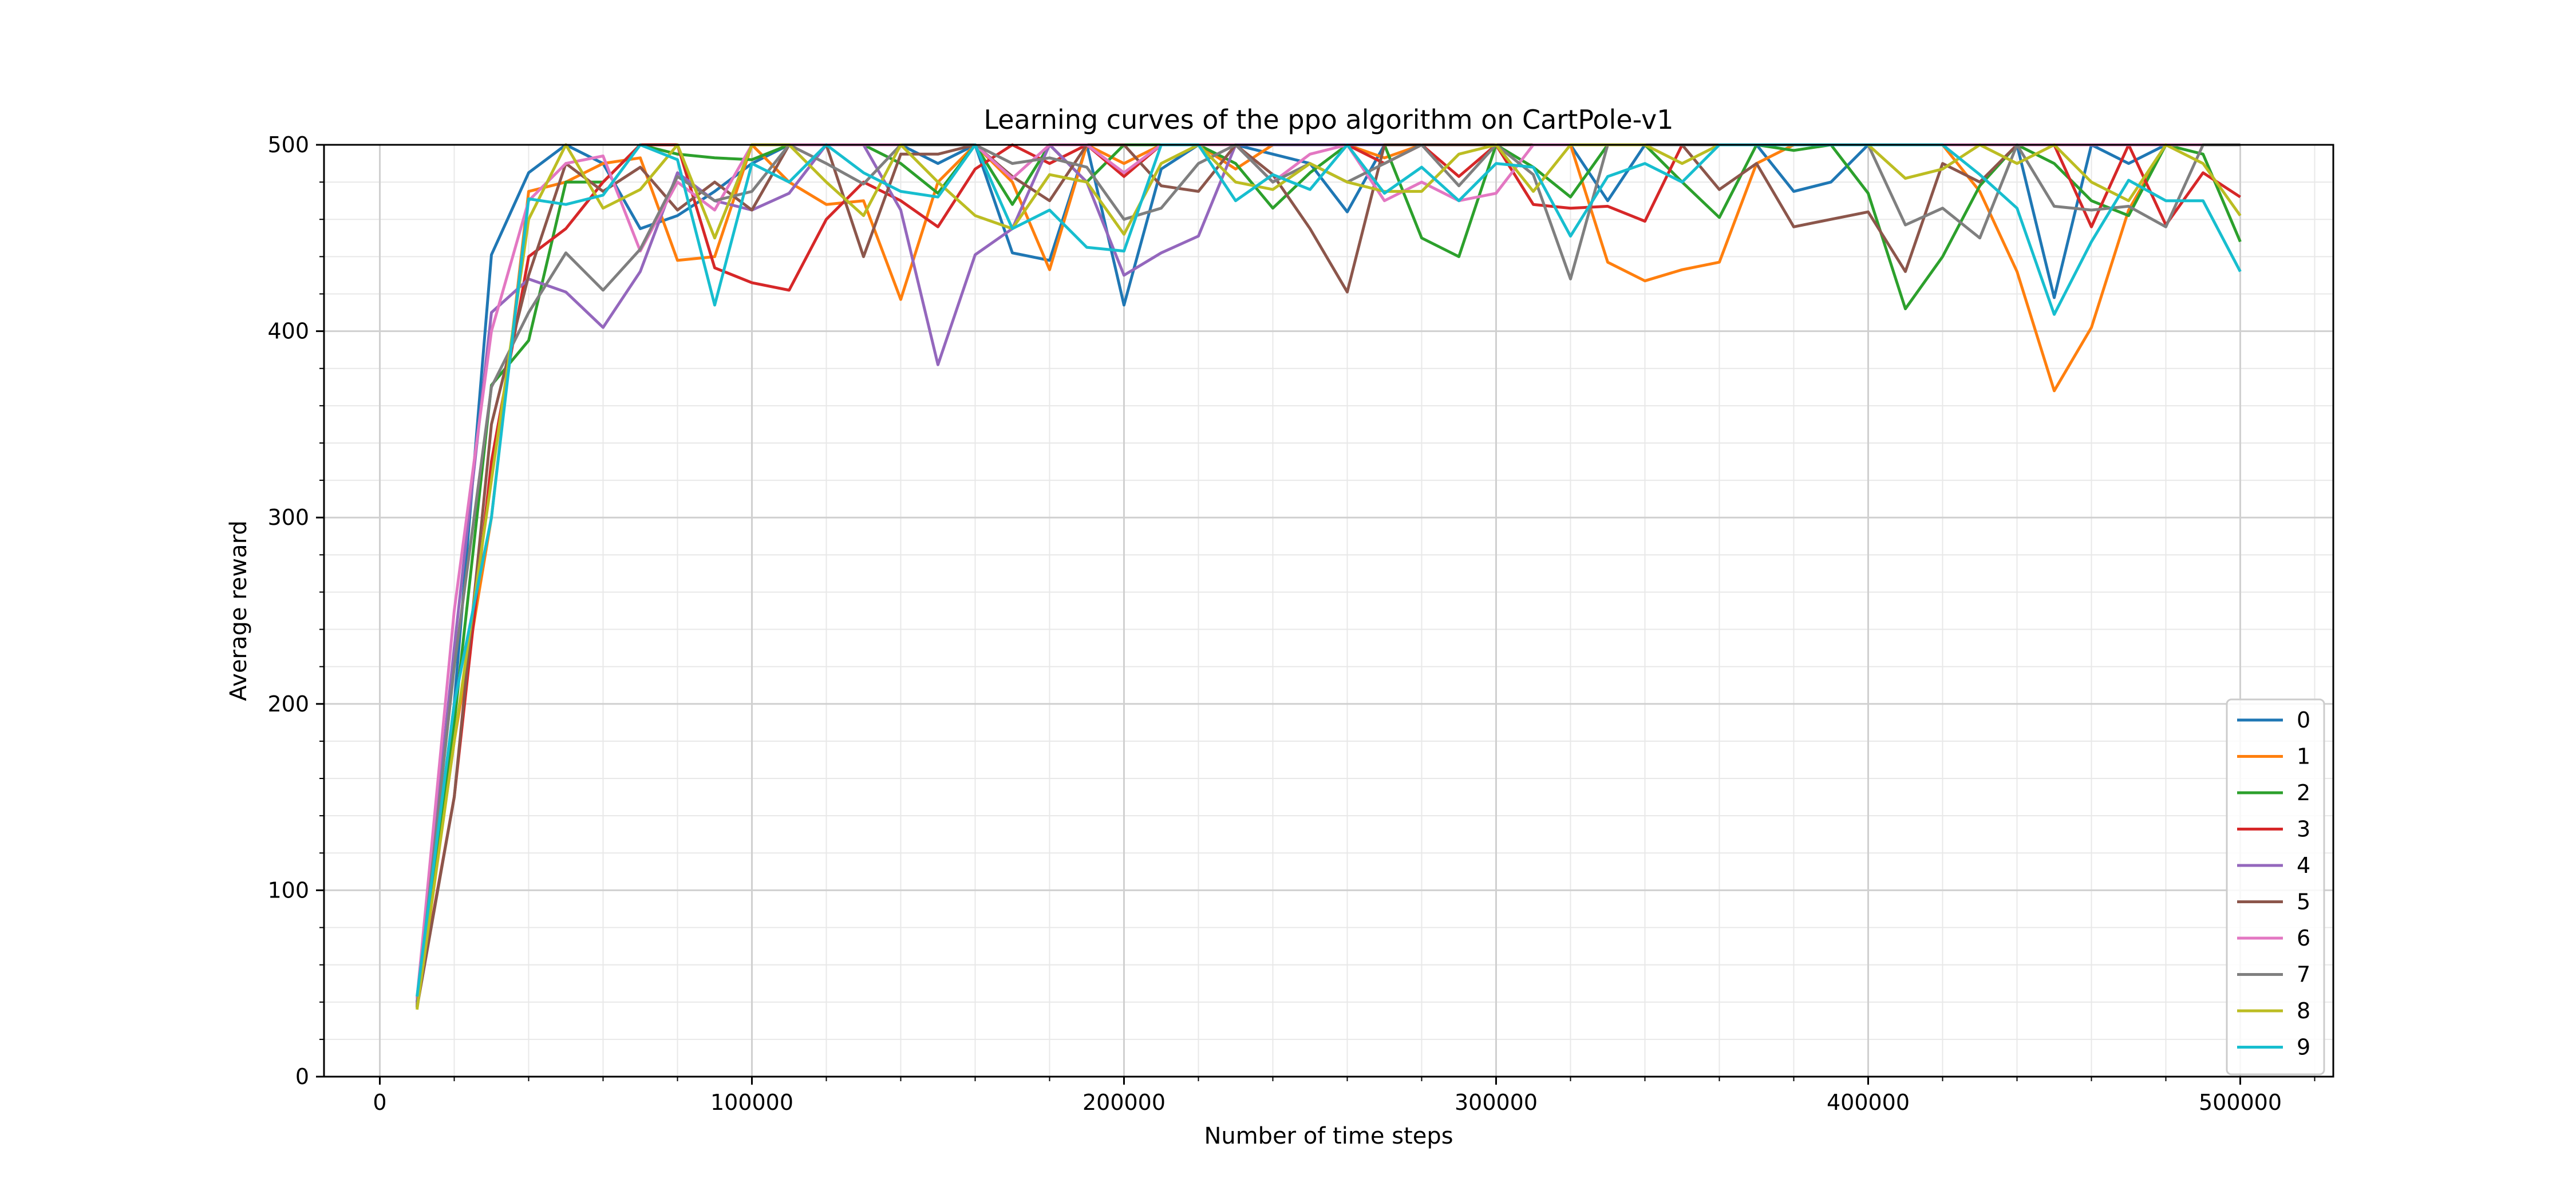 The image size is (2576, 1202). What do you see at coordinates (2275, 887) in the screenshot?
I see `legend: 0 1 2 3 4 5 6 7 8 9` at bounding box center [2275, 887].